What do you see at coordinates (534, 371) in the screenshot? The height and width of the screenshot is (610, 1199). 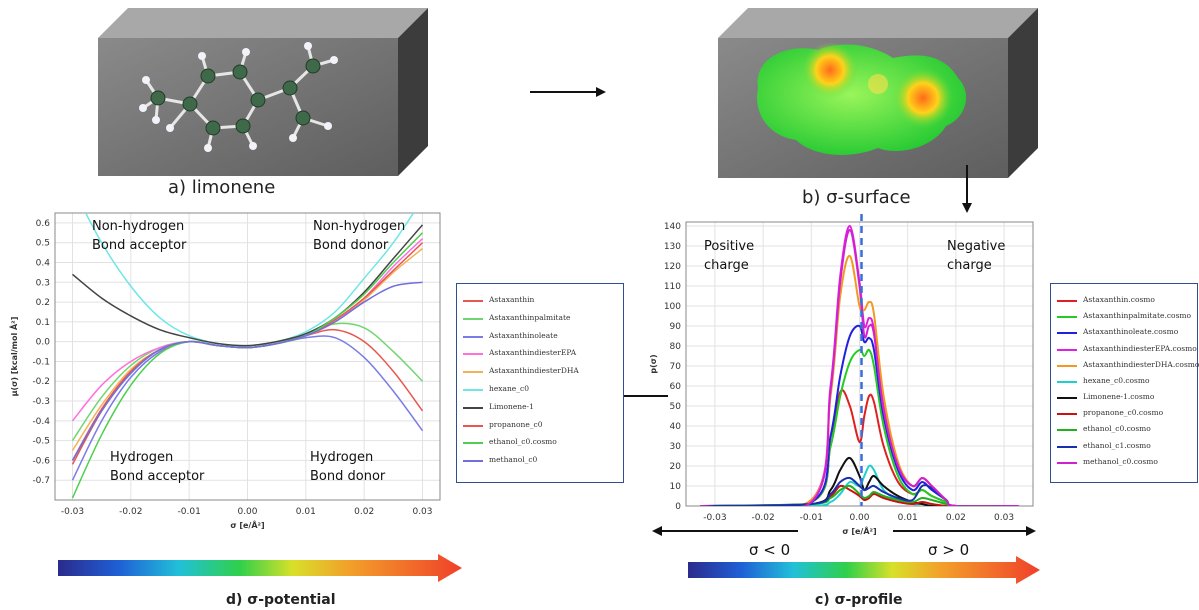 I see `legend-label: AstaxanthindiesterDHA` at bounding box center [534, 371].